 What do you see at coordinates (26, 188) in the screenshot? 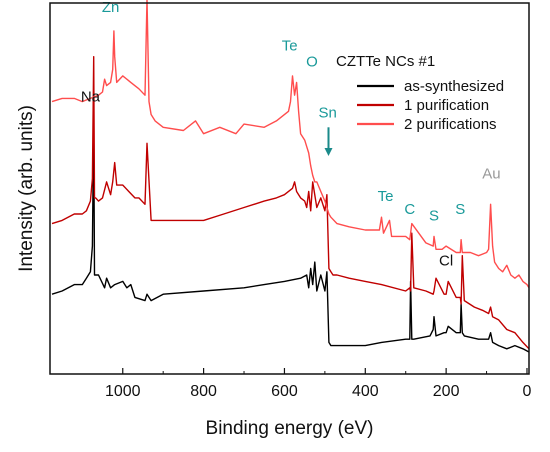
I see `y-axis-title: Intensity (arb. units)` at bounding box center [26, 188].